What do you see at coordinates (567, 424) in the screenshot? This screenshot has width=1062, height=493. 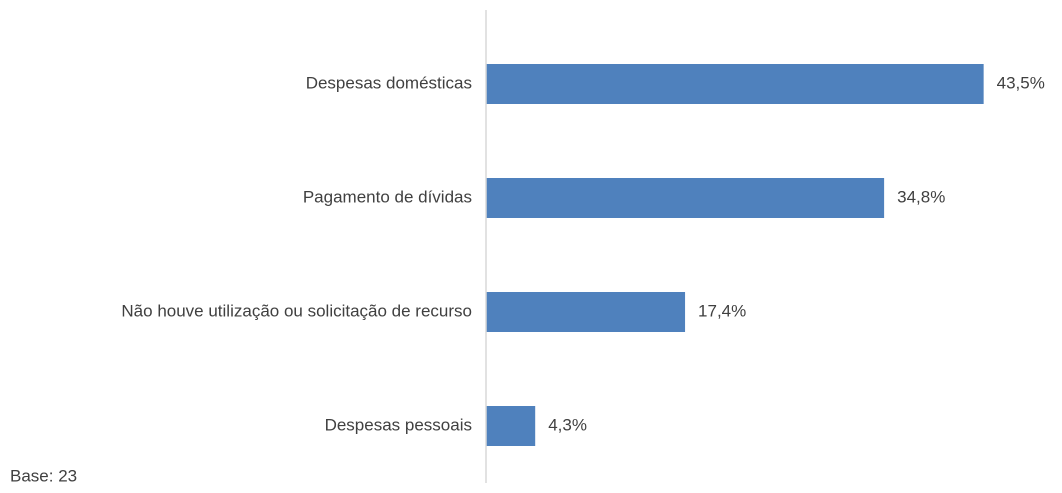 I see `value-label: 4,3%` at bounding box center [567, 424].